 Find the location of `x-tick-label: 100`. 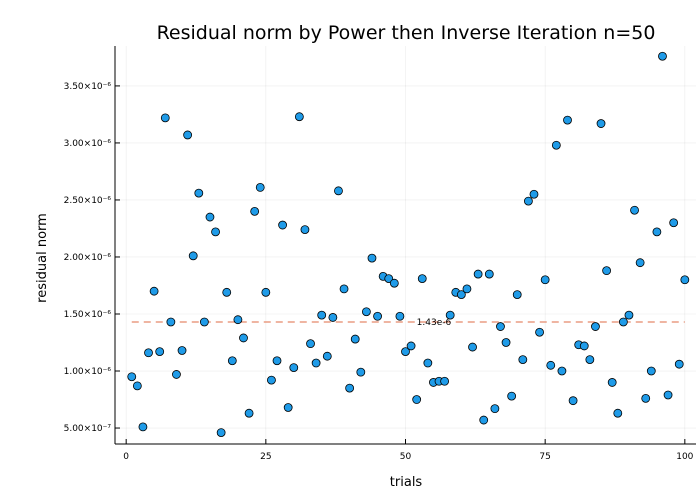

x-tick-label: 100 is located at coordinates (684, 457).